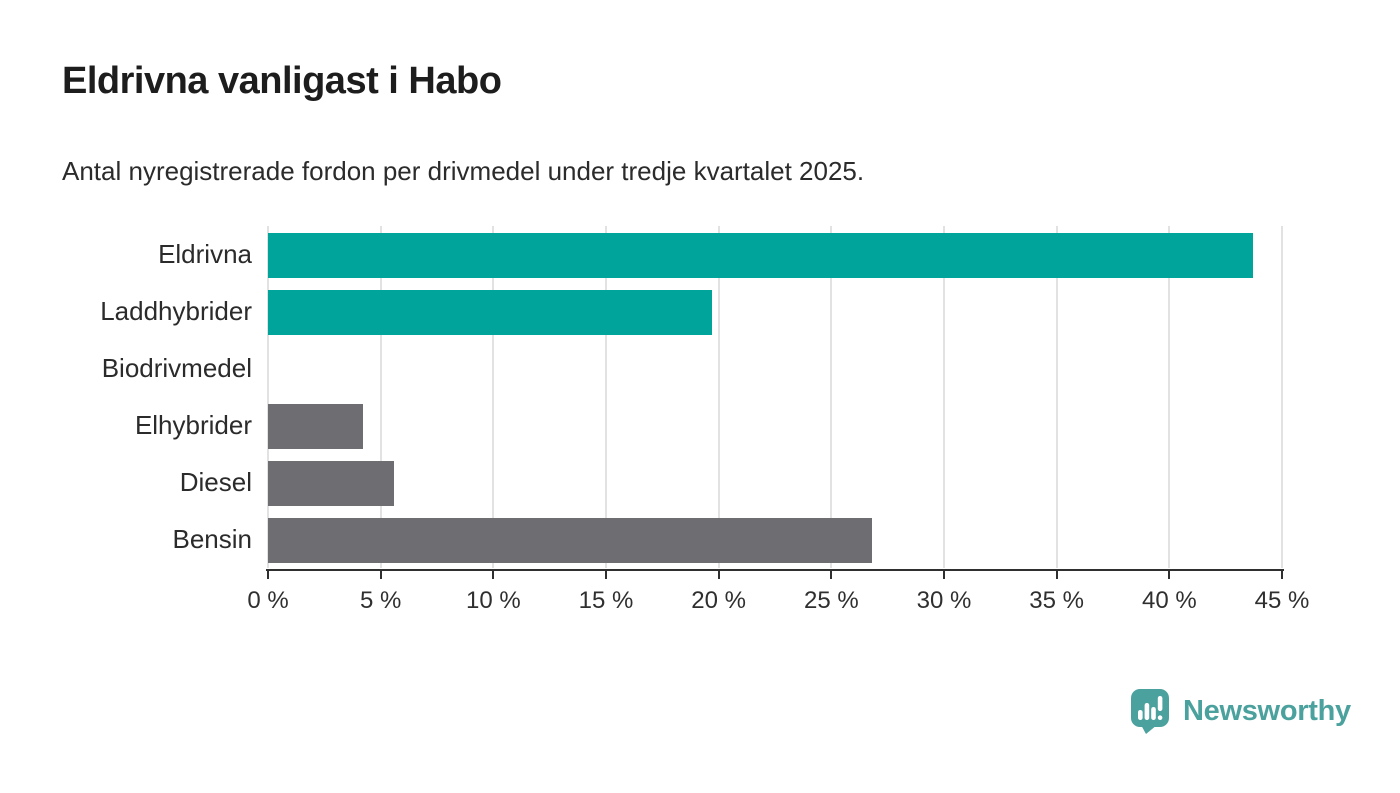 This screenshot has width=1400, height=793. Describe the element at coordinates (944, 600) in the screenshot. I see `x-tick-label-30: 30 %` at that location.